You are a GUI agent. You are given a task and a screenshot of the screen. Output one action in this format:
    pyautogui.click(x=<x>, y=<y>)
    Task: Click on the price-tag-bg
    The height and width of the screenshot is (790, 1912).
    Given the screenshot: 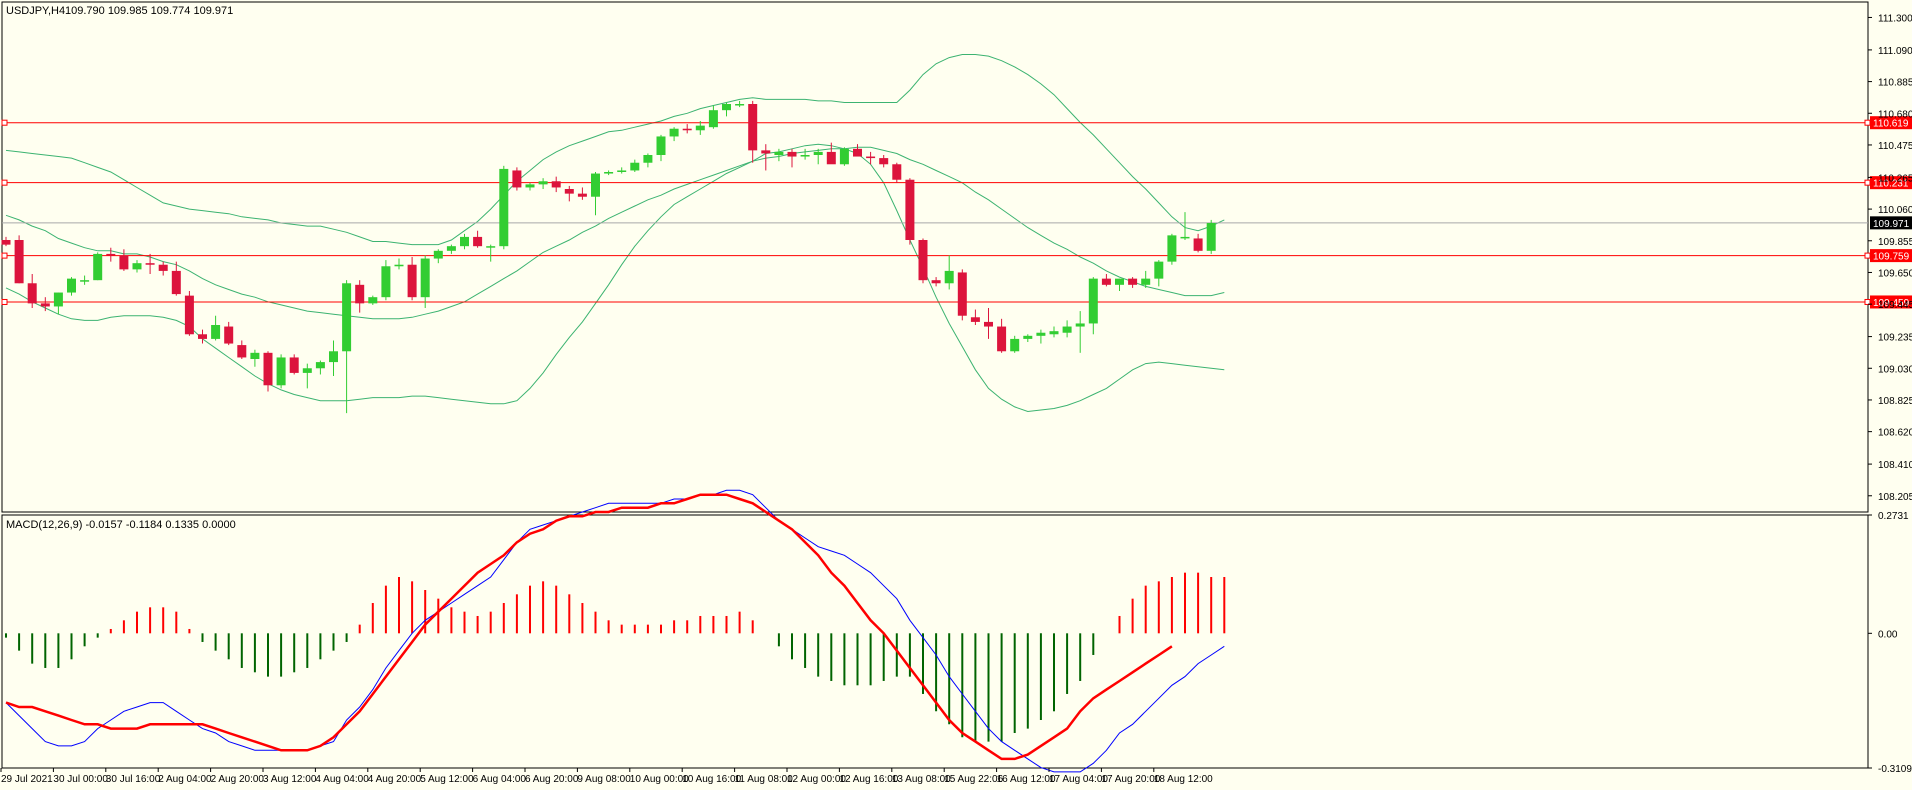 What is the action you would take?
    pyautogui.click(x=1891, y=256)
    